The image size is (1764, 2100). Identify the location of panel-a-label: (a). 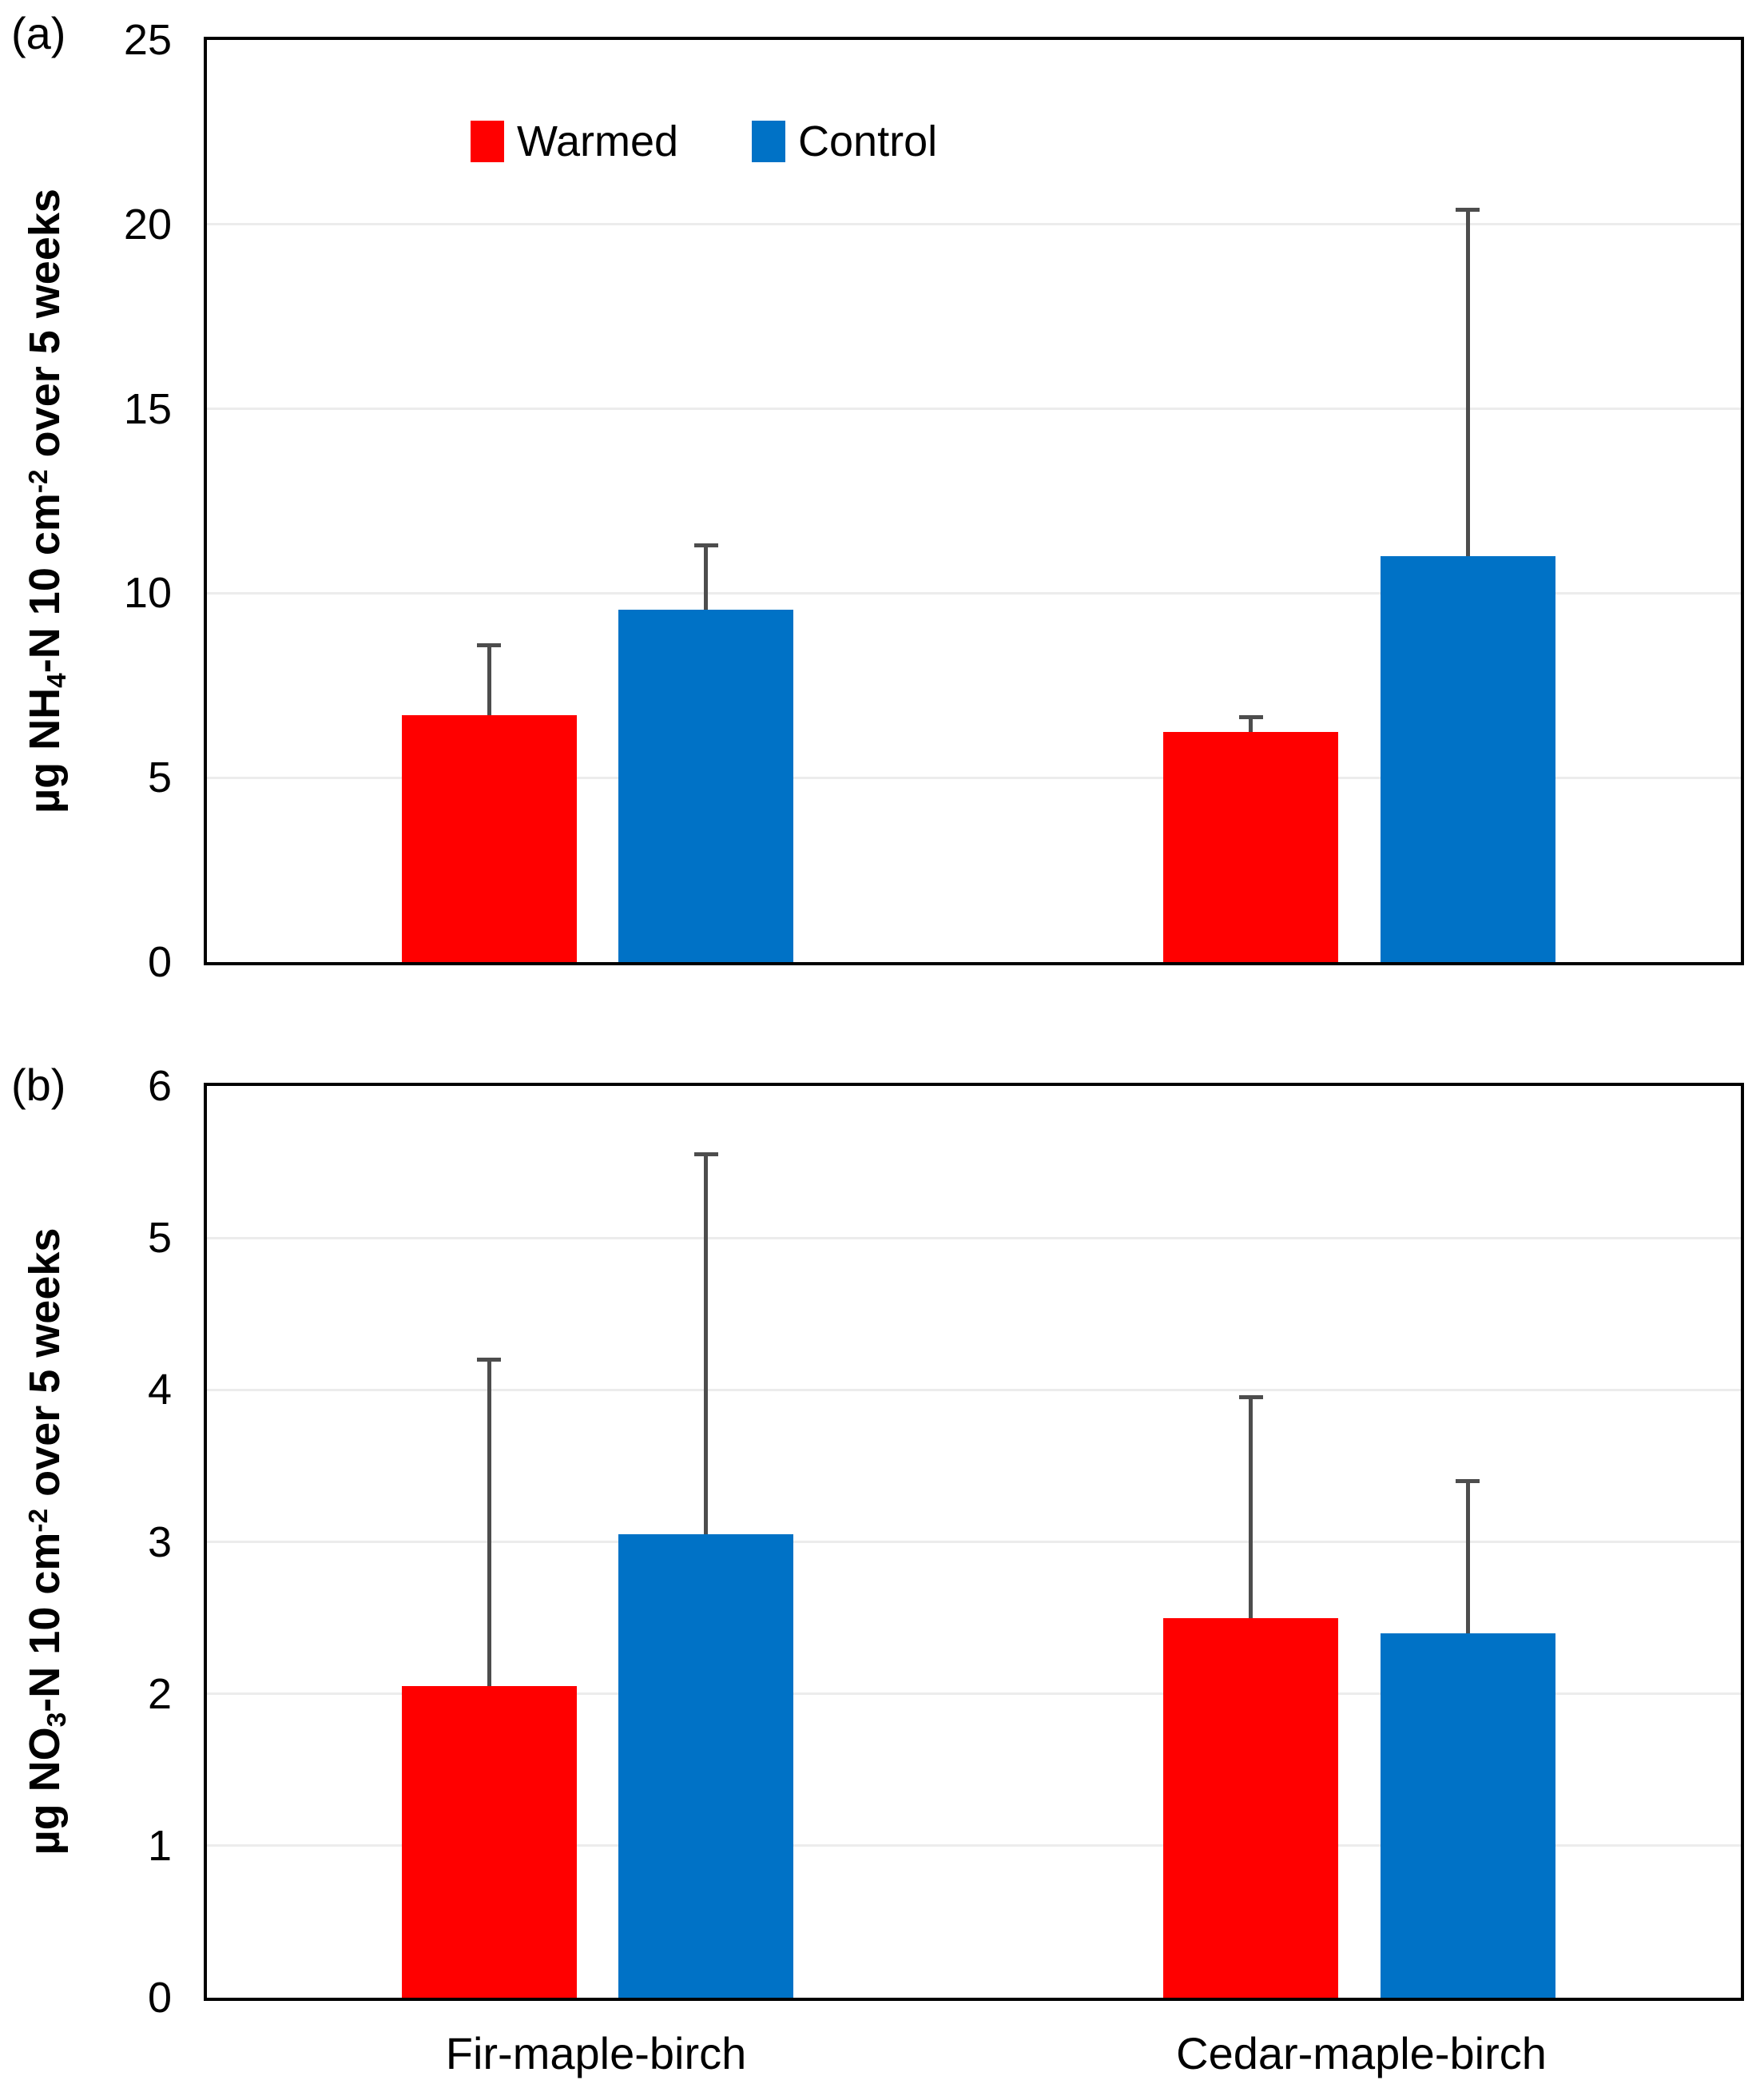
(38, 33).